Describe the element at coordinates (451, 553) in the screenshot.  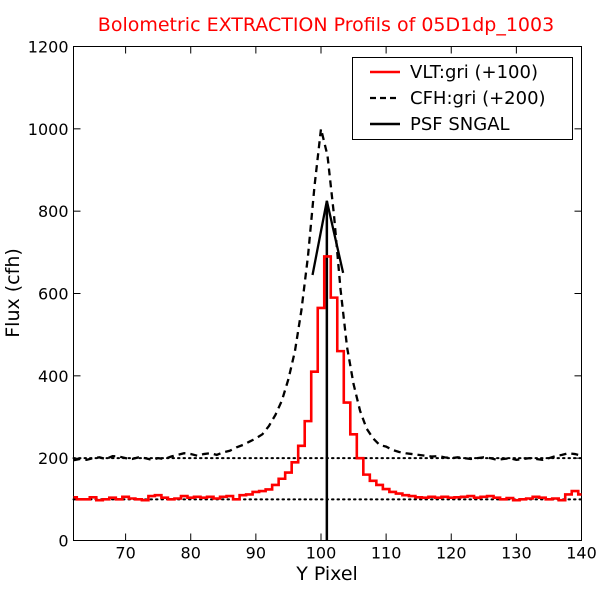
I see `x-tick-label: 120` at that location.